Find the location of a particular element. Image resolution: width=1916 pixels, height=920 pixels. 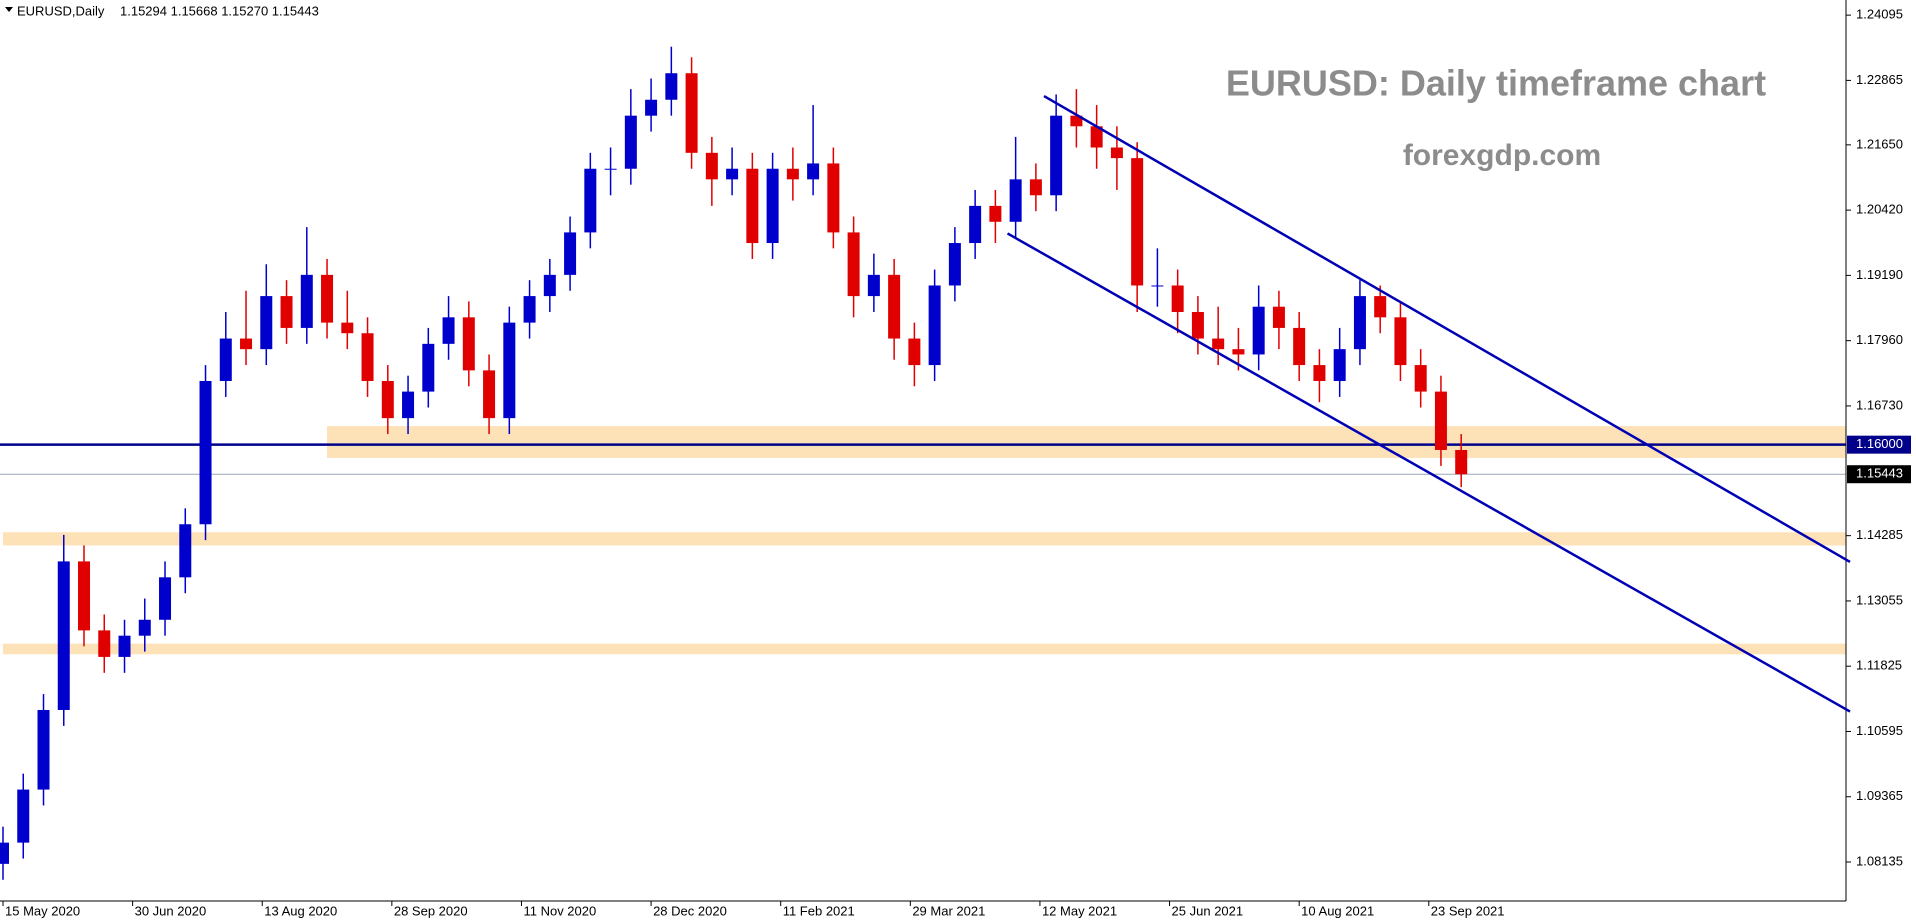

y-tick-label: 1.16730 is located at coordinates (1879, 404).